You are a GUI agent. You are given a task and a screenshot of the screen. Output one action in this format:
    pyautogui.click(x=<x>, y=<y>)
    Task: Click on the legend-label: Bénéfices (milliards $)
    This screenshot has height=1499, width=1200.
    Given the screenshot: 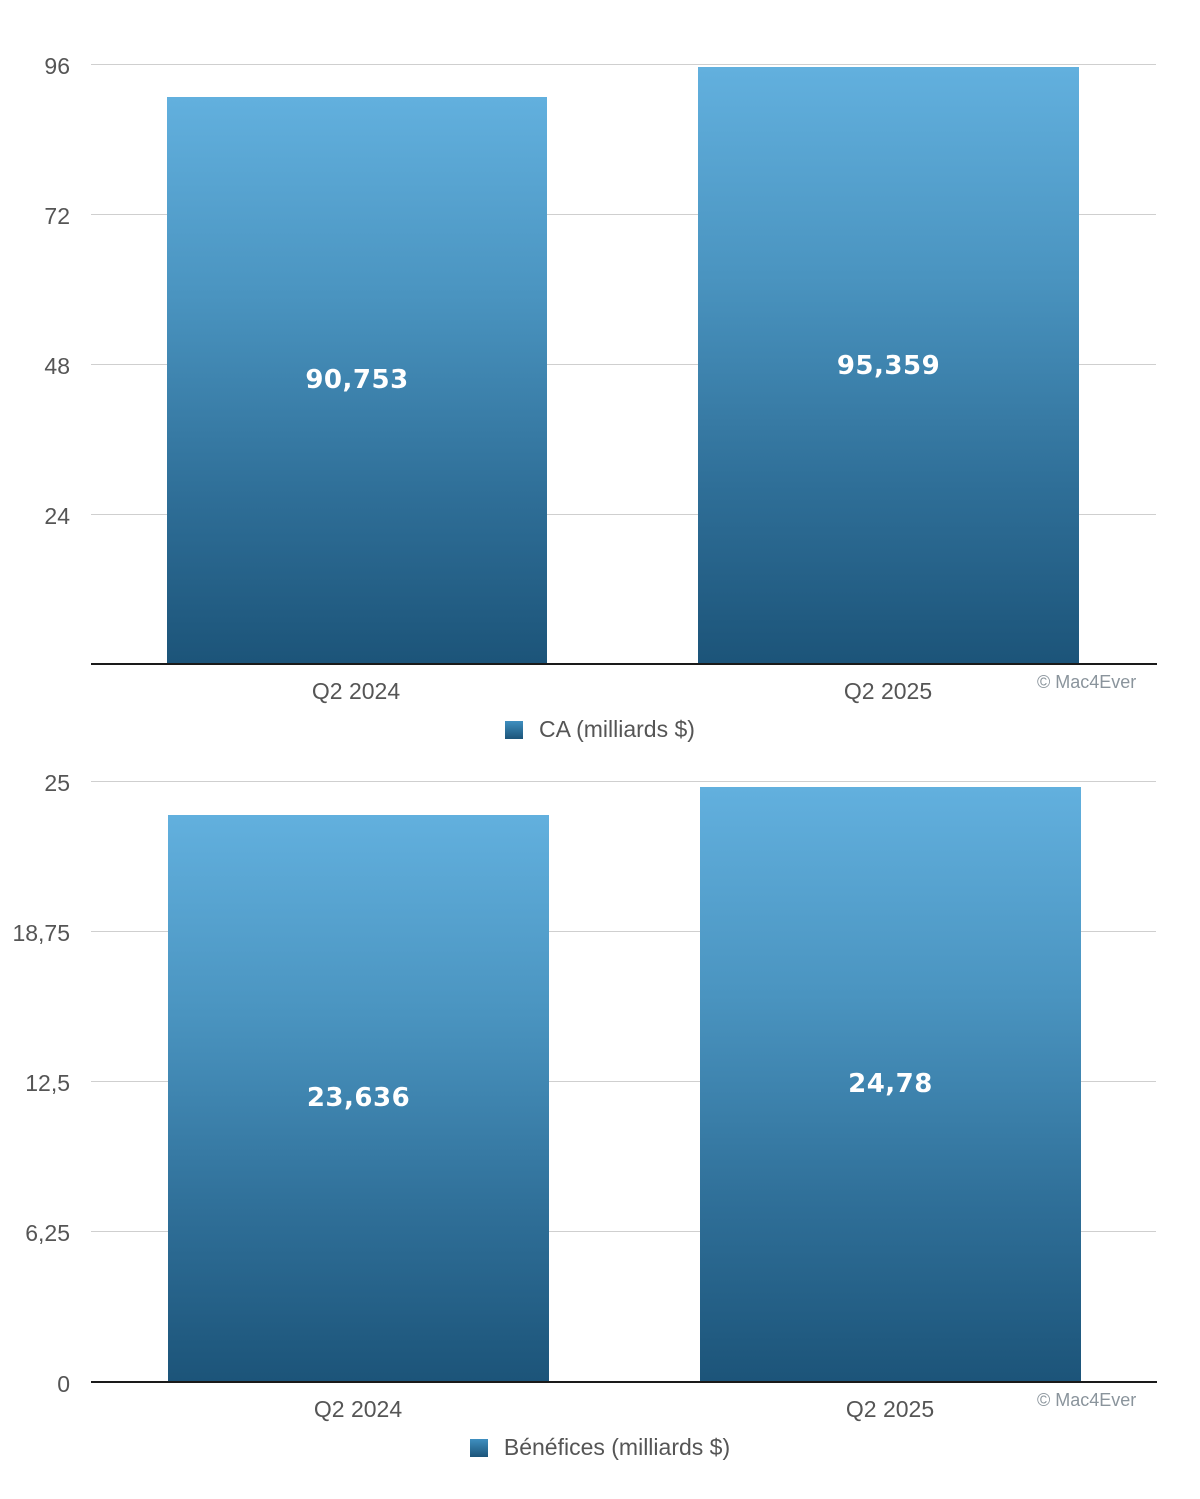 What is the action you would take?
    pyautogui.click(x=617, y=1447)
    